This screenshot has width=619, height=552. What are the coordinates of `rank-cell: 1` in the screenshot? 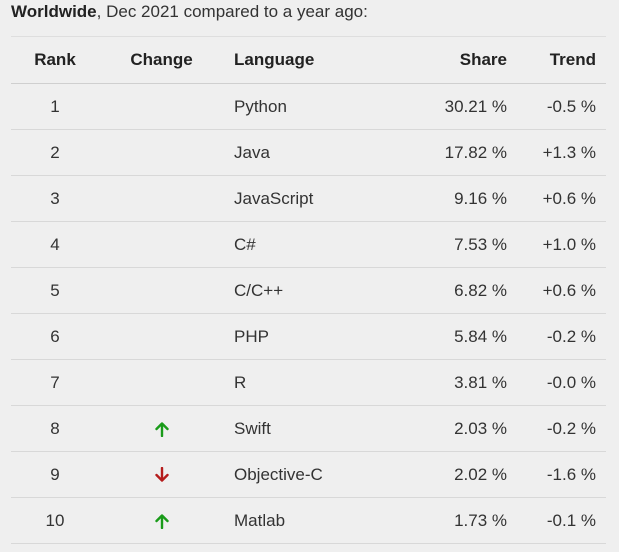 It's located at (55, 106).